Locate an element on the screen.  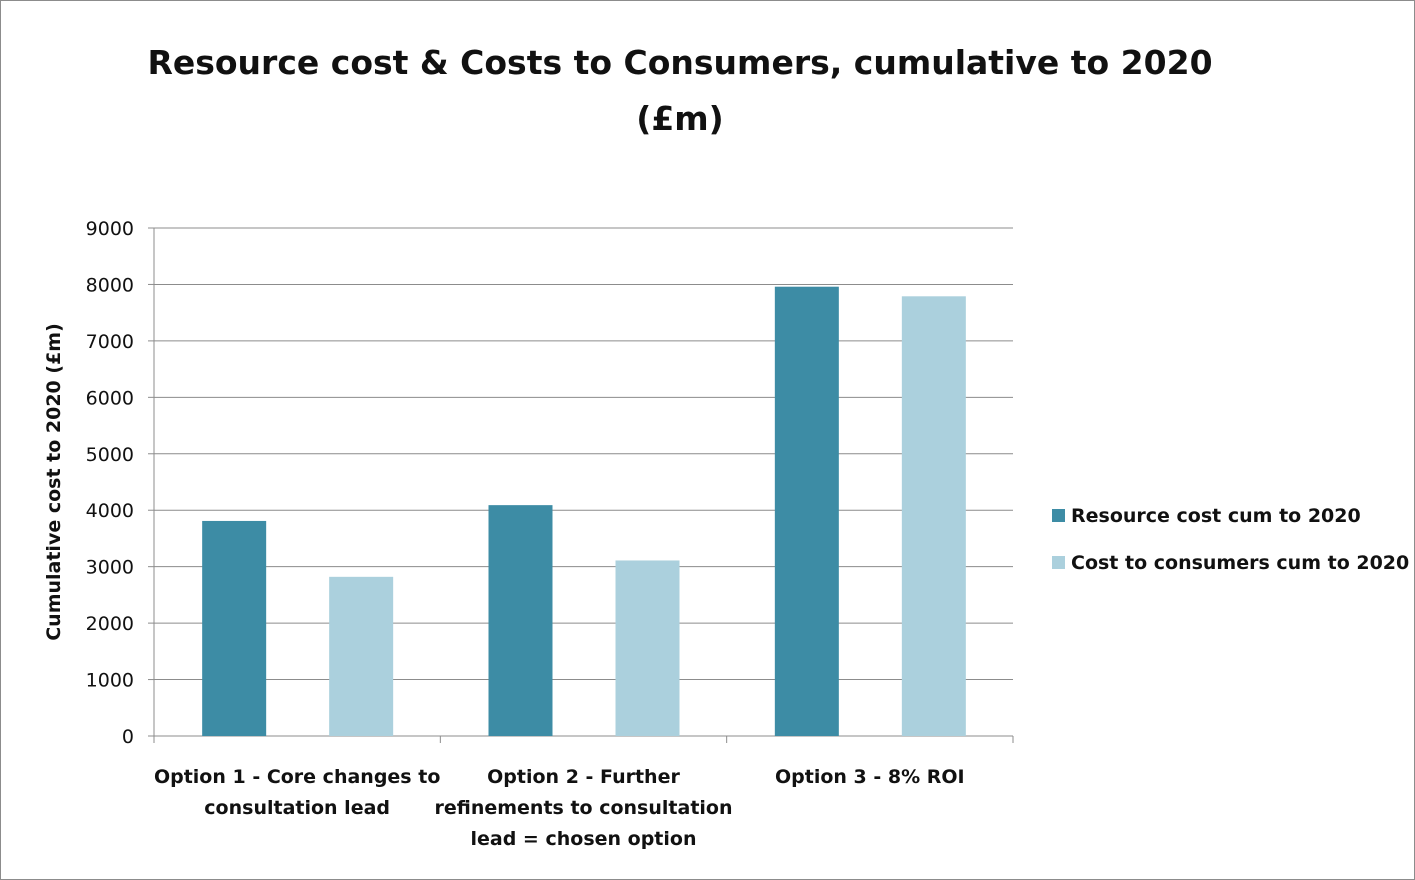
y-tick-label: 1000 is located at coordinates (110, 681).